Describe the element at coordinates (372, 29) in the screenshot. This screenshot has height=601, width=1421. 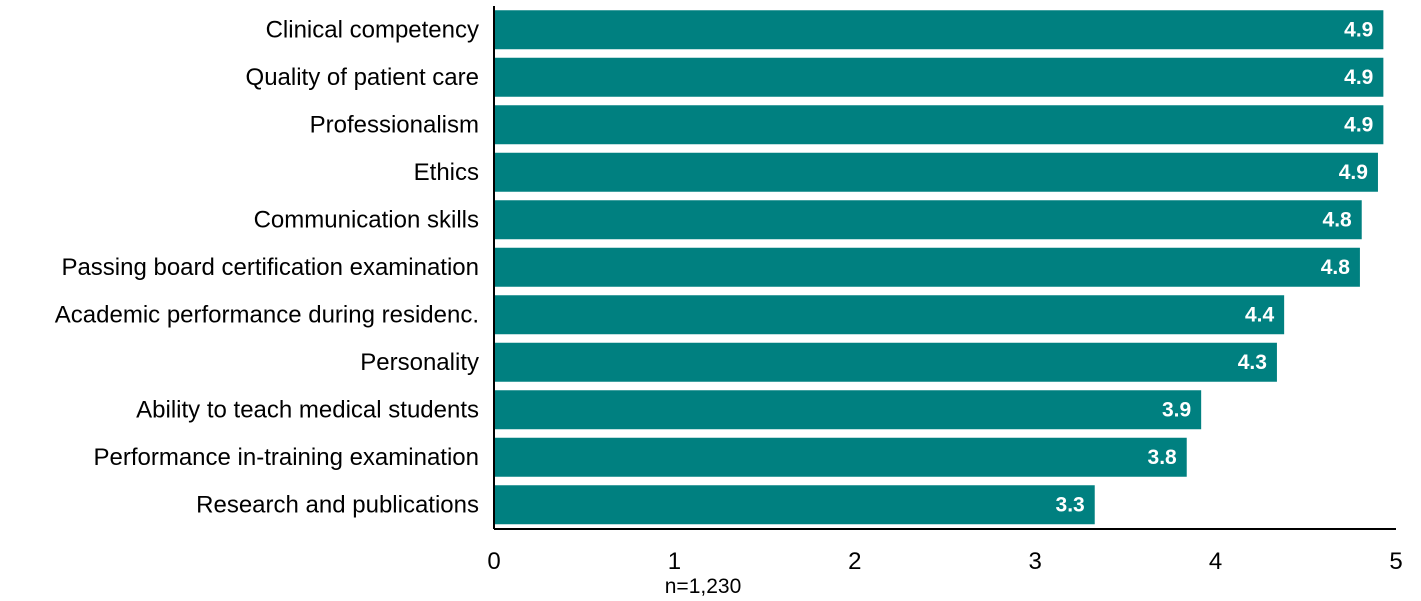
I see `category-label: Clinical competency` at that location.